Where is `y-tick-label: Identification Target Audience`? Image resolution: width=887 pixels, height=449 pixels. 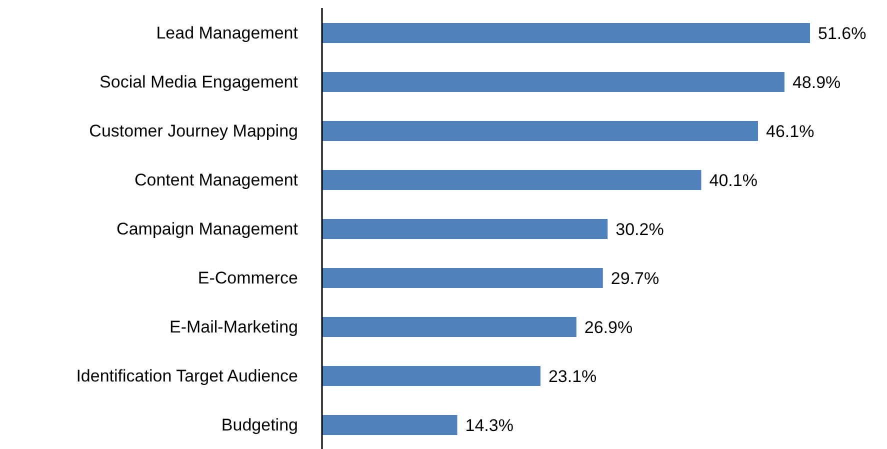 y-tick-label: Identification Target Audience is located at coordinates (187, 376).